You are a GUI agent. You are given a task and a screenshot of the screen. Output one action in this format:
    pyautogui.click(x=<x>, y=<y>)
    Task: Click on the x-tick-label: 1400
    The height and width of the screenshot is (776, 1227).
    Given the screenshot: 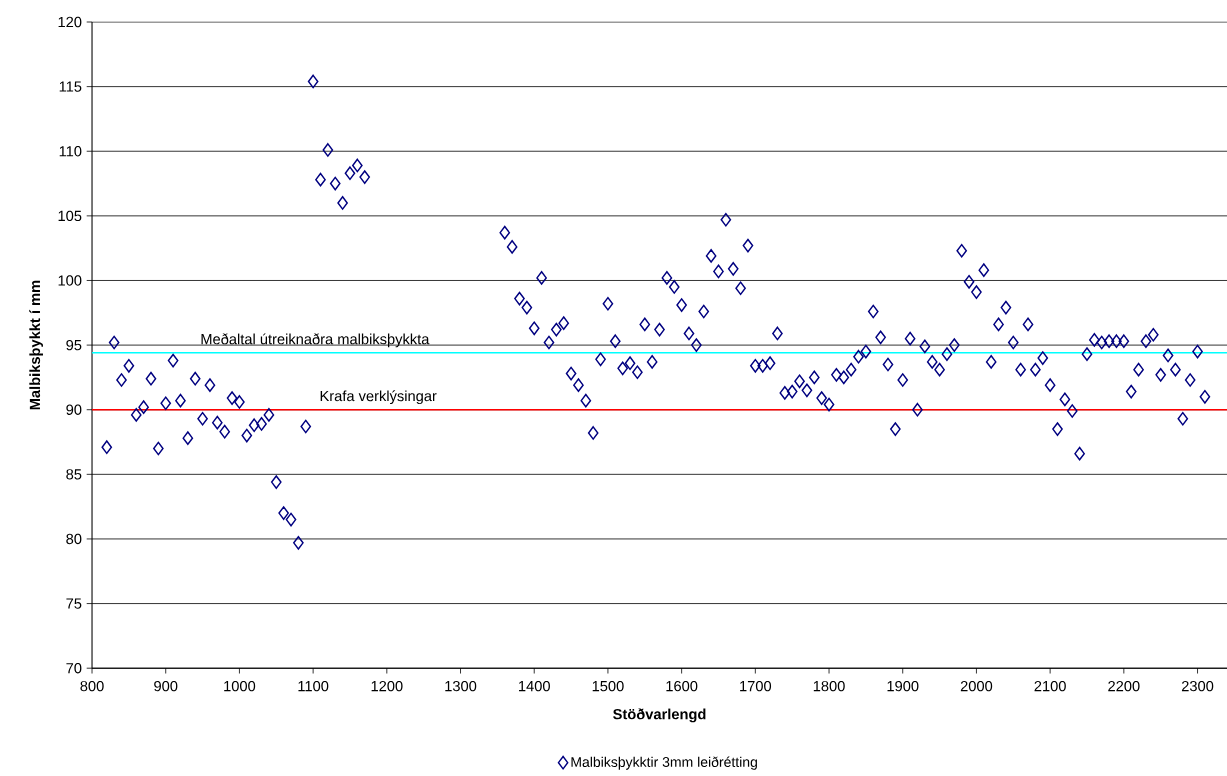 What is the action you would take?
    pyautogui.click(x=534, y=686)
    